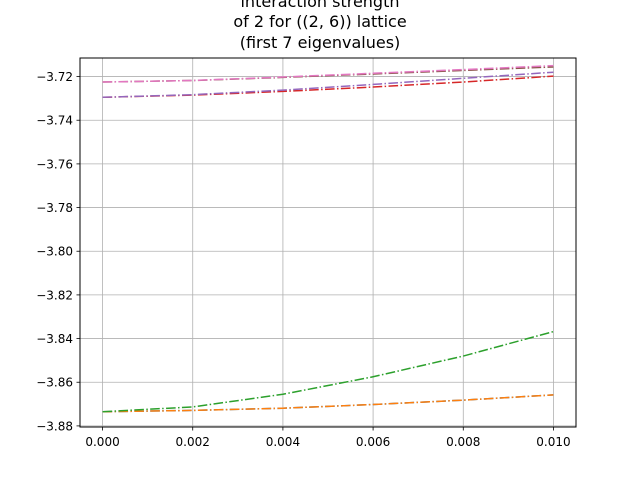 Image resolution: width=640 pixels, height=480 pixels. Describe the element at coordinates (283, 442) in the screenshot. I see `x-tick-label: 0.004` at that location.